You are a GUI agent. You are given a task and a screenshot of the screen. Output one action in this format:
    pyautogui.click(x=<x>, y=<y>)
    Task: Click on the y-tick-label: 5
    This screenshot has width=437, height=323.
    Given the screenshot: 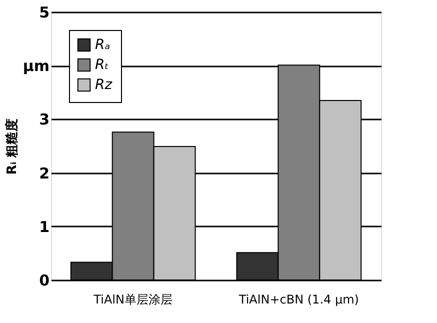 What is the action you would take?
    pyautogui.click(x=44, y=13)
    